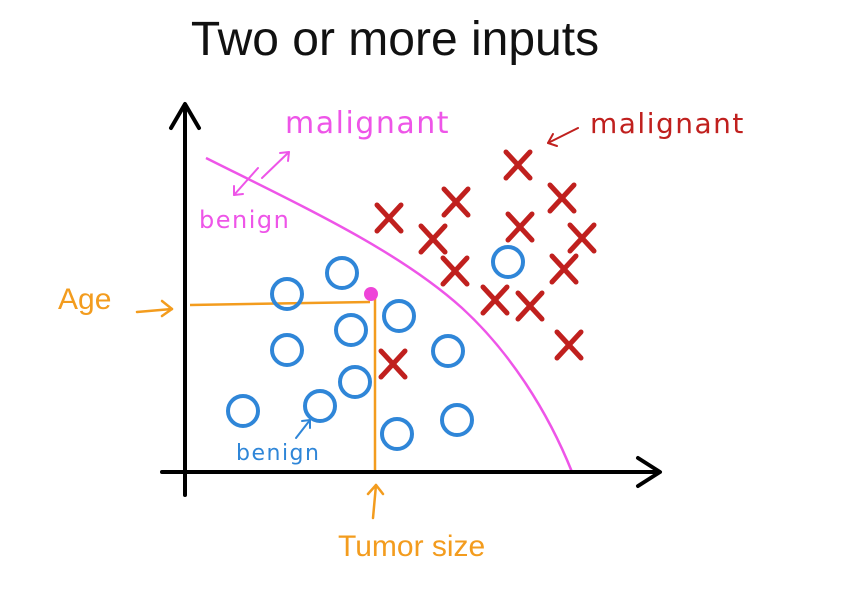 The width and height of the screenshot is (848, 606). What do you see at coordinates (375, 501) in the screenshot?
I see `tumor-size-arrow` at bounding box center [375, 501].